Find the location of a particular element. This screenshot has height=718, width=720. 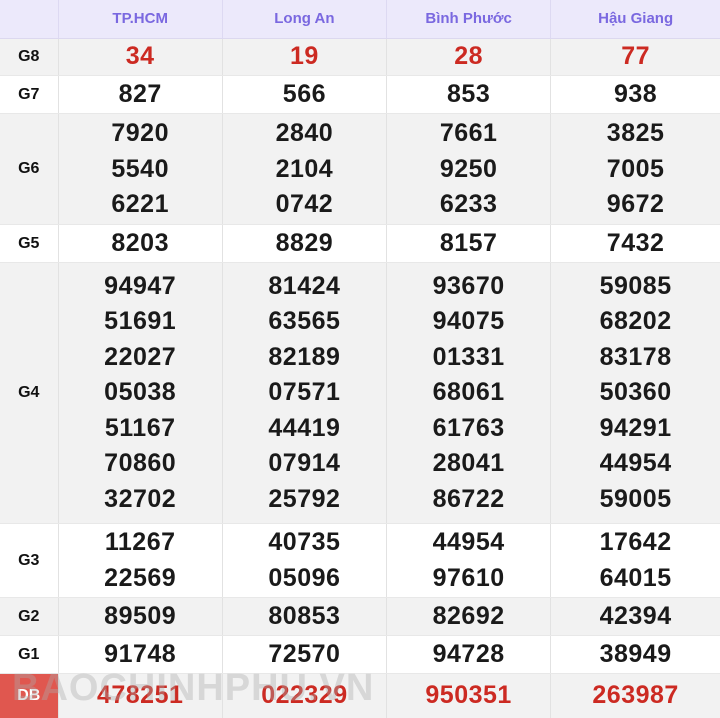

prize-number: 44419 is located at coordinates (304, 427).